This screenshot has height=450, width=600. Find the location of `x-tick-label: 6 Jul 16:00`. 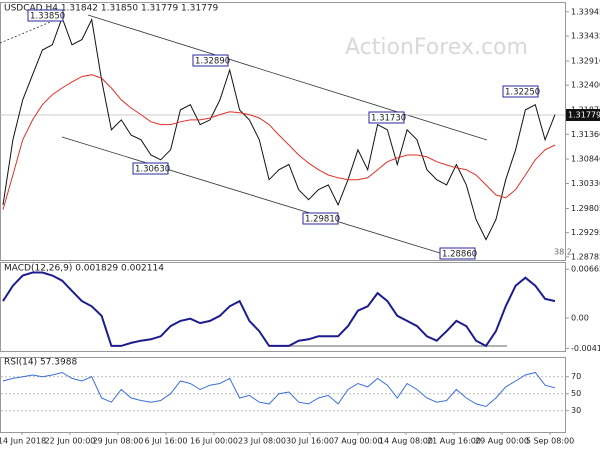

x-tick-label: 6 Jul 16:00 is located at coordinates (166, 441).